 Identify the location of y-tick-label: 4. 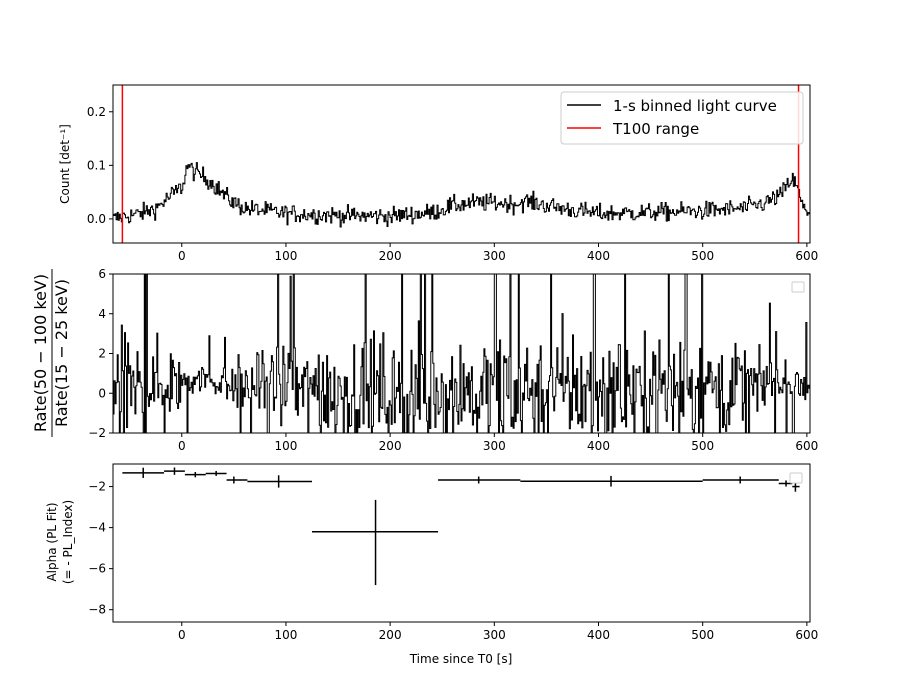
(102, 314).